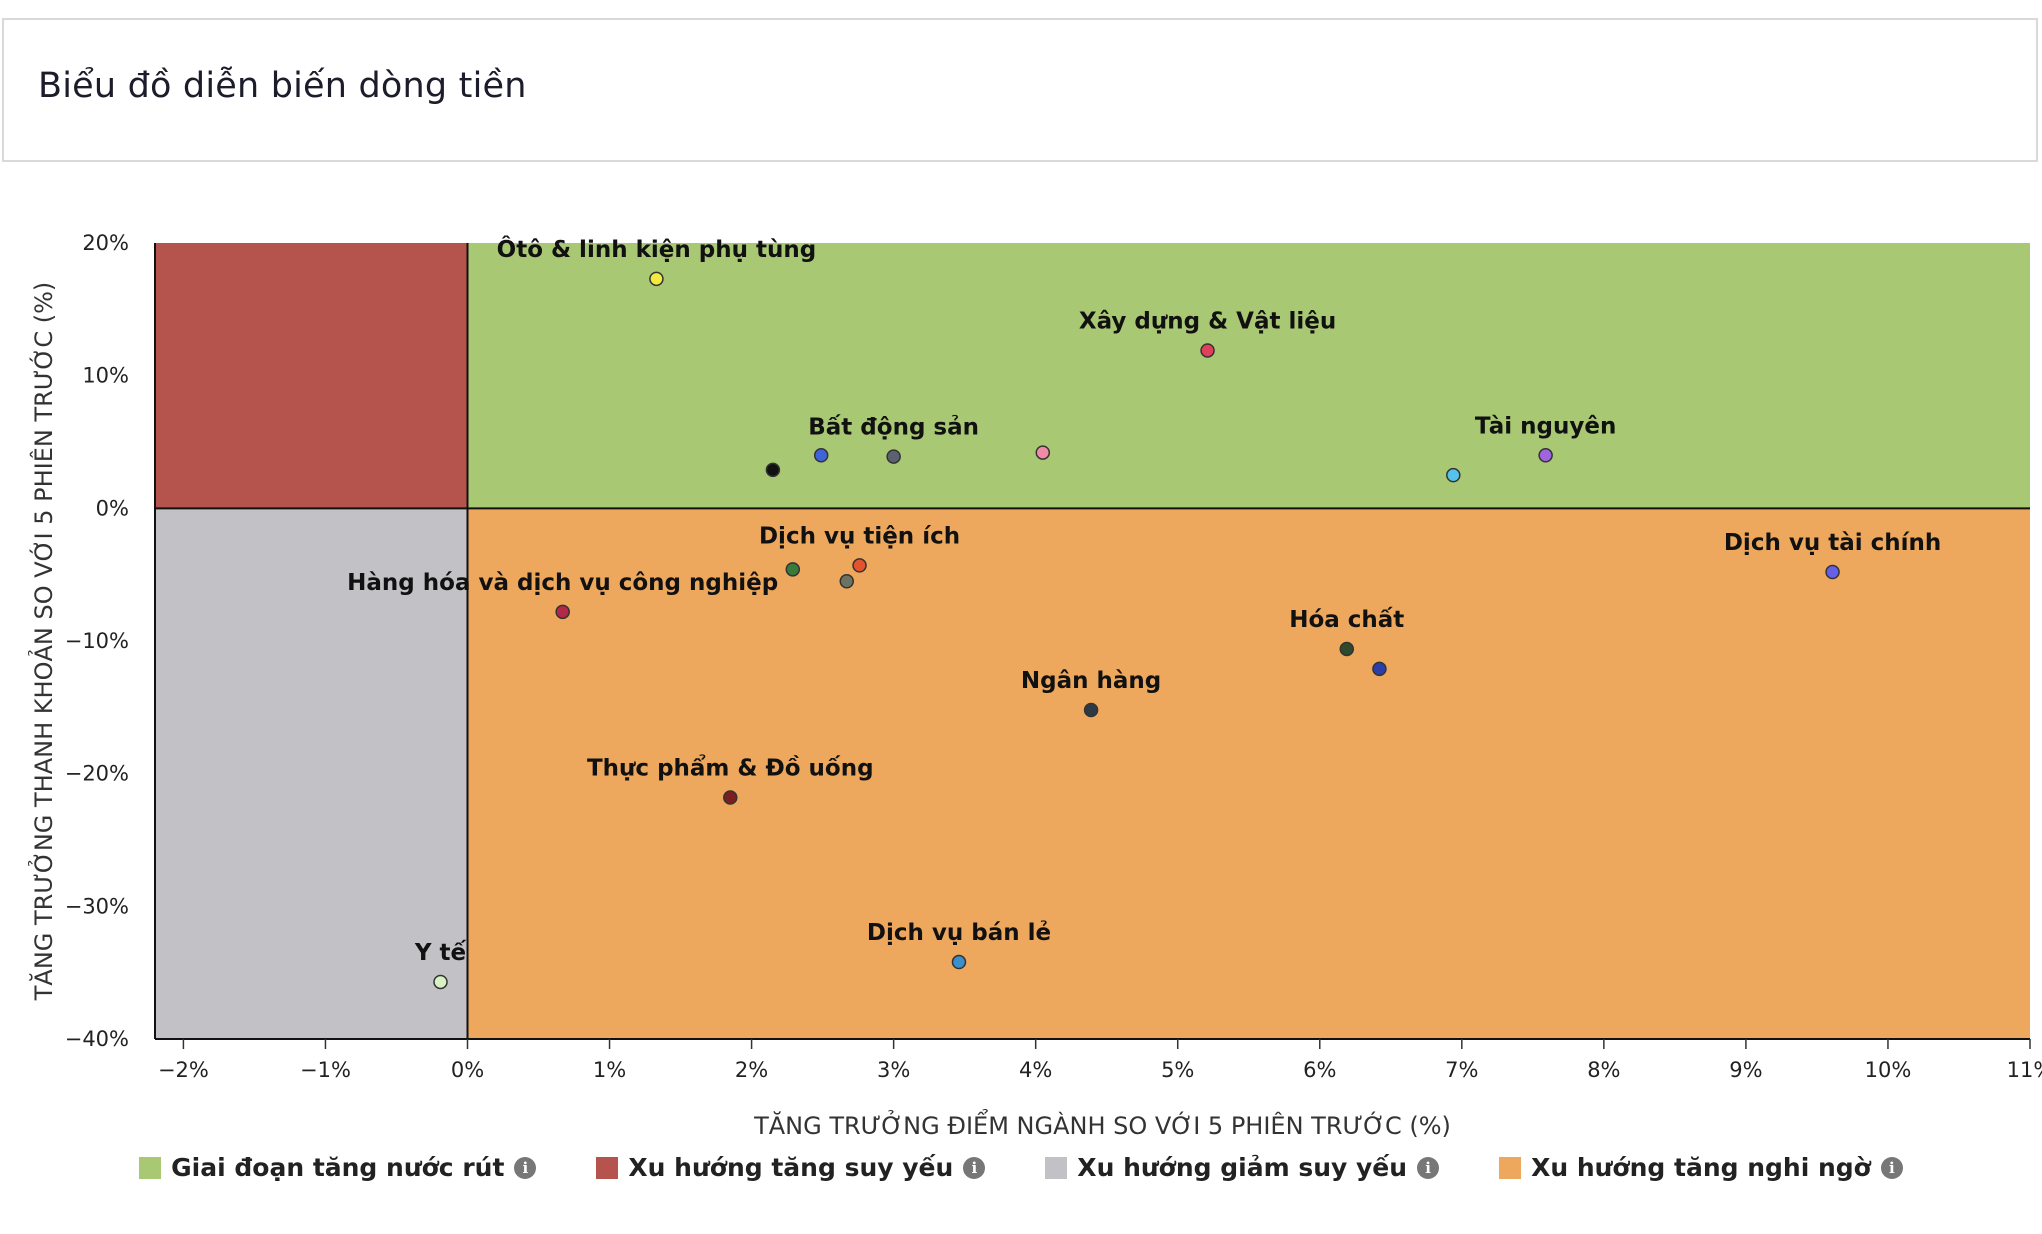 The width and height of the screenshot is (2042, 1234). I want to click on x-tick-label: 10%, so click(1888, 1070).